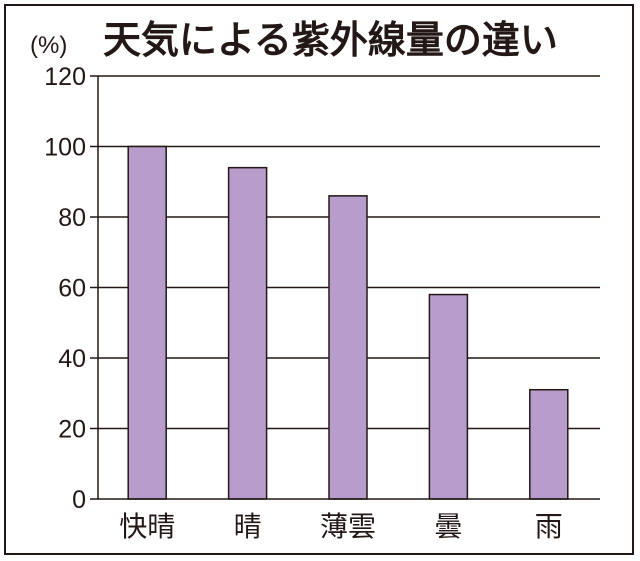  Describe the element at coordinates (72, 289) in the screenshot. I see `y-tick-label: 60` at that location.